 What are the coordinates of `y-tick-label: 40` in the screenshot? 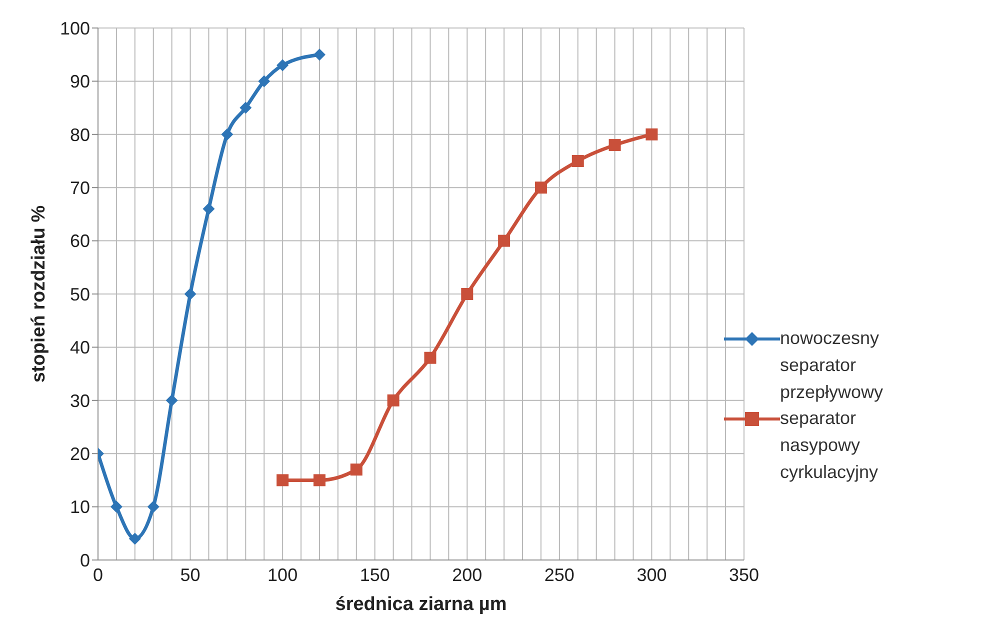 It's located at (80, 348).